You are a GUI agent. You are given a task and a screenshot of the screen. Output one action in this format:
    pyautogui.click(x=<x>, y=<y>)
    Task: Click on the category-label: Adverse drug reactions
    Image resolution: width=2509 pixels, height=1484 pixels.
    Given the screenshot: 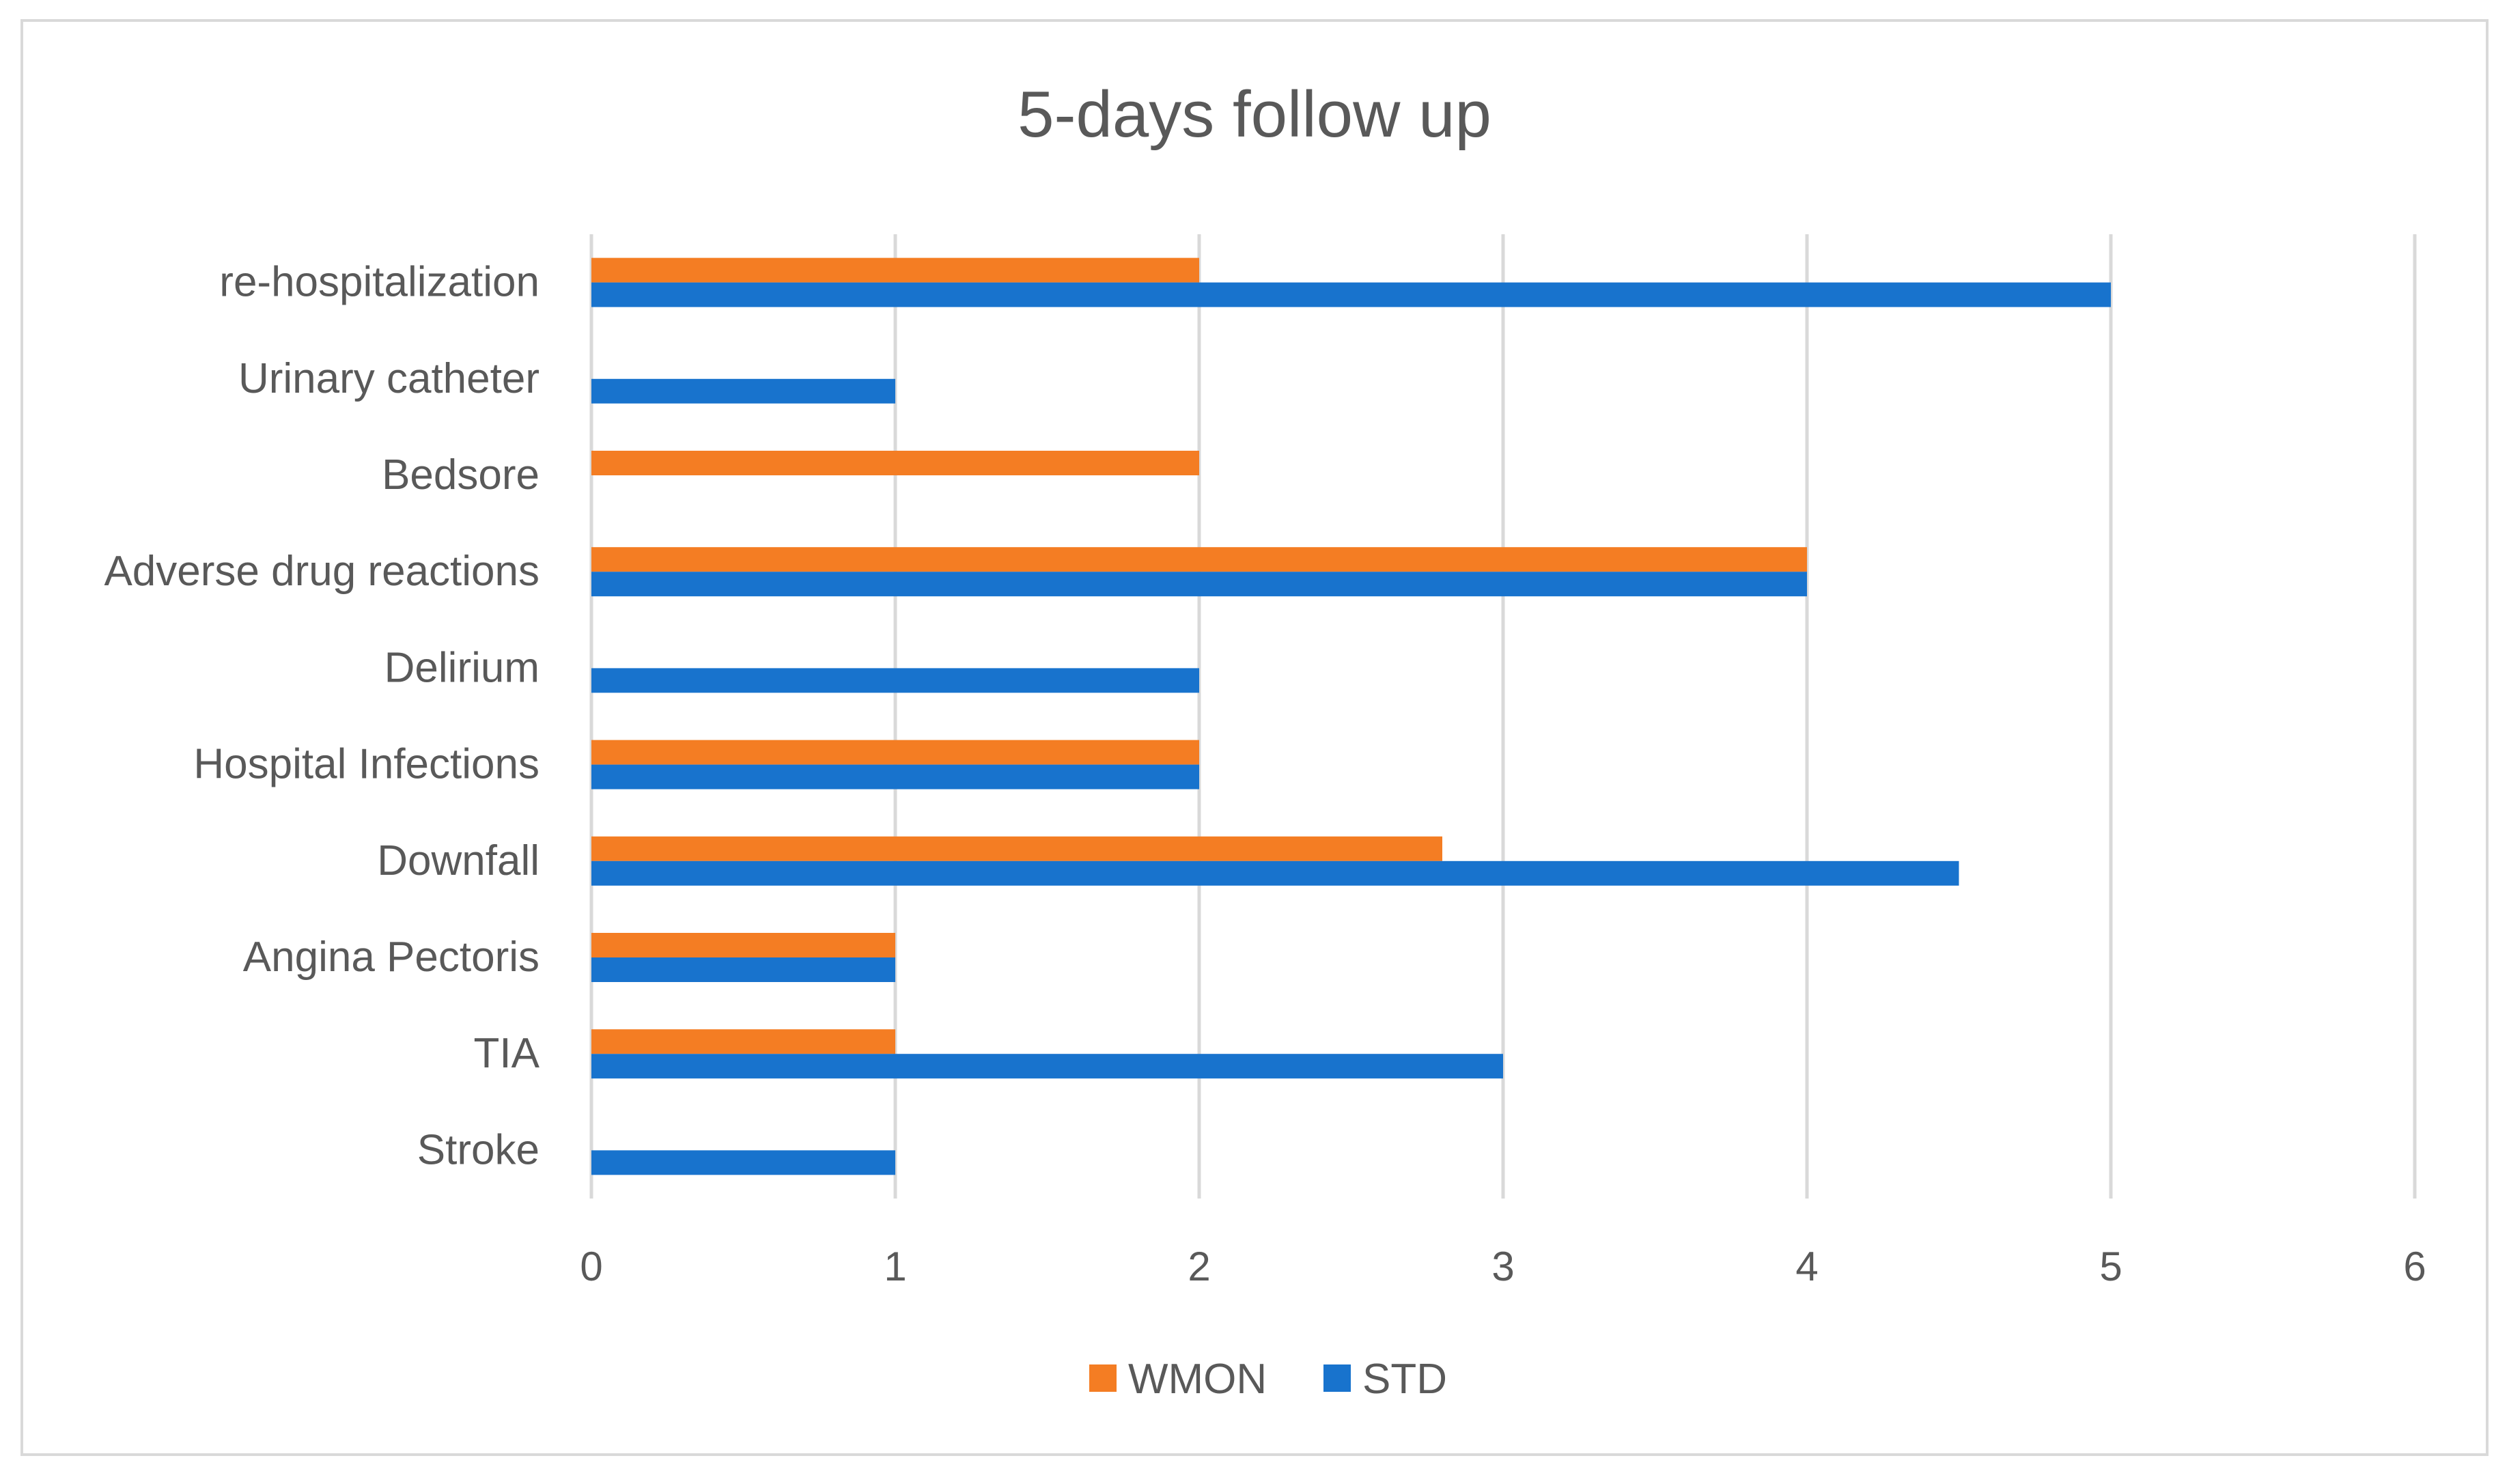 What is the action you would take?
    pyautogui.click(x=321, y=571)
    